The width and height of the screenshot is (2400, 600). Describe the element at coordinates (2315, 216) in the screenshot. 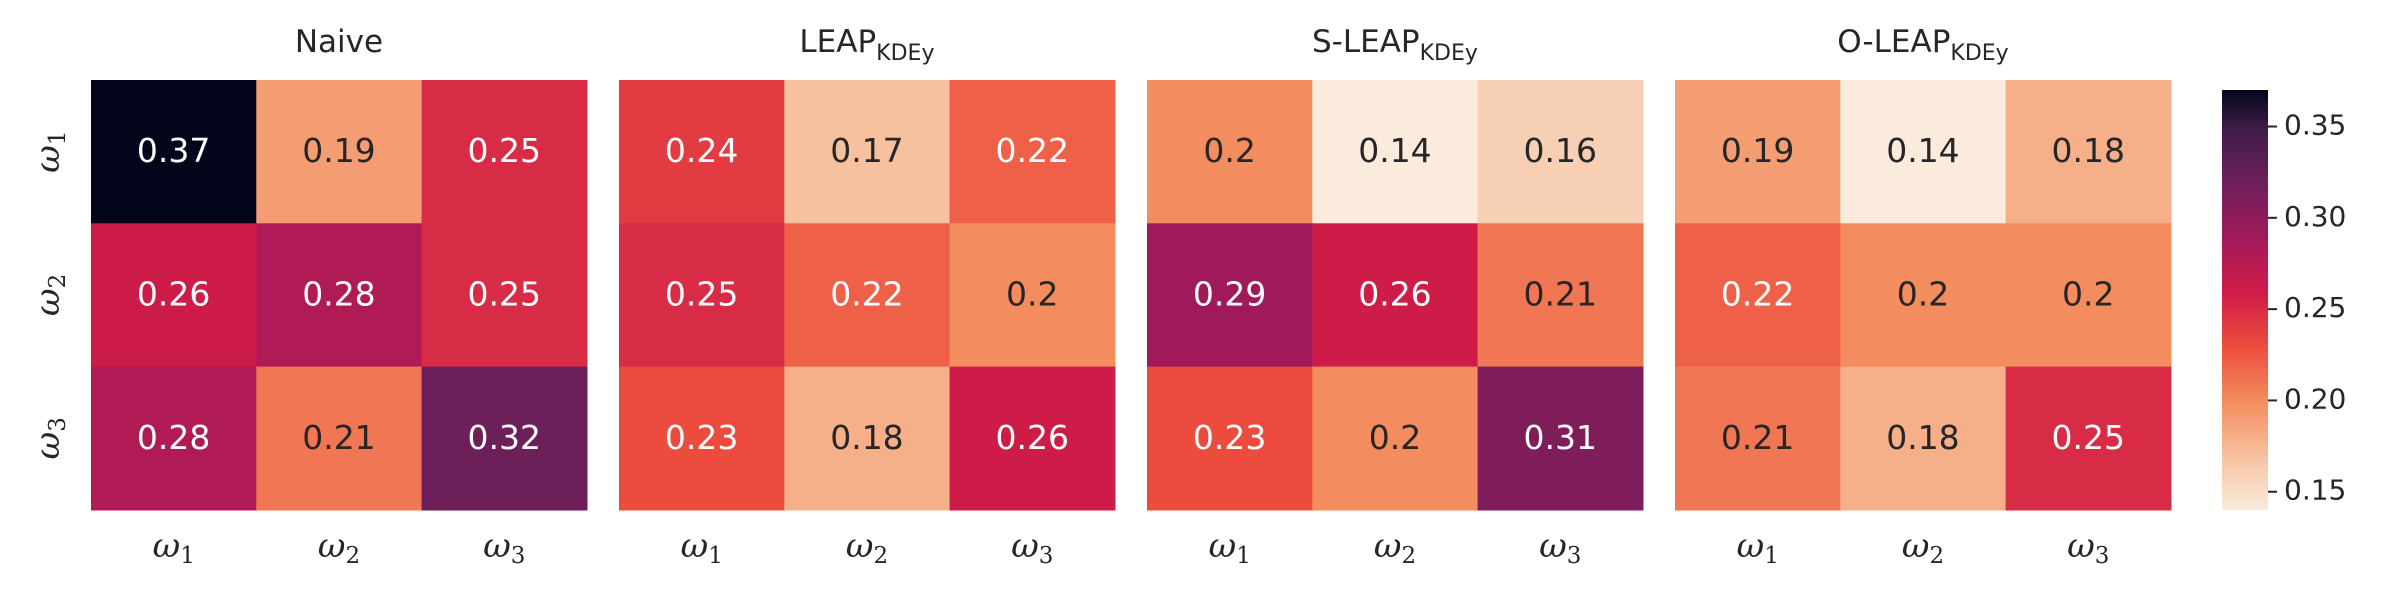

I see `colorbar-tick-label: 0.30` at that location.